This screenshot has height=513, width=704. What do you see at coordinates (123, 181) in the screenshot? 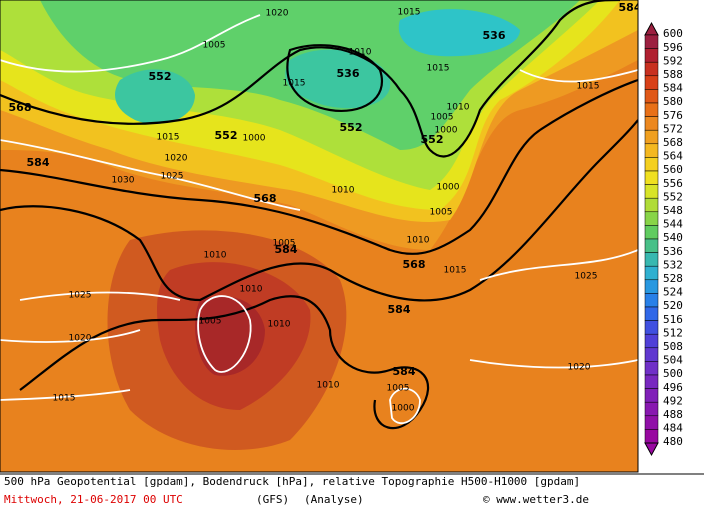
I see `pressure-label: 1030` at bounding box center [123, 181].